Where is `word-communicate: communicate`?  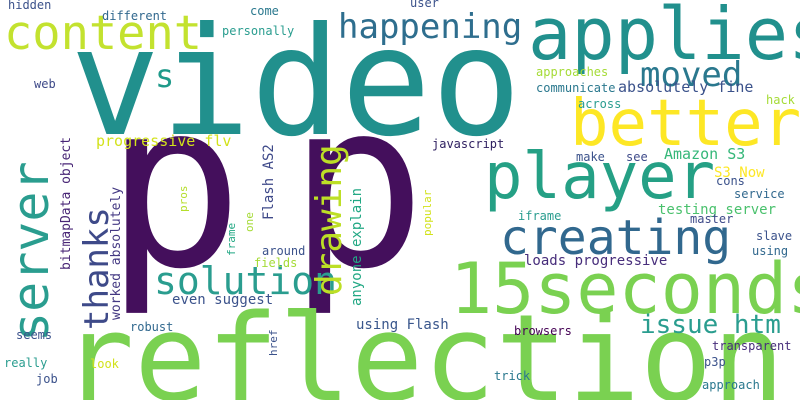
word-communicate: communicate is located at coordinates (576, 88).